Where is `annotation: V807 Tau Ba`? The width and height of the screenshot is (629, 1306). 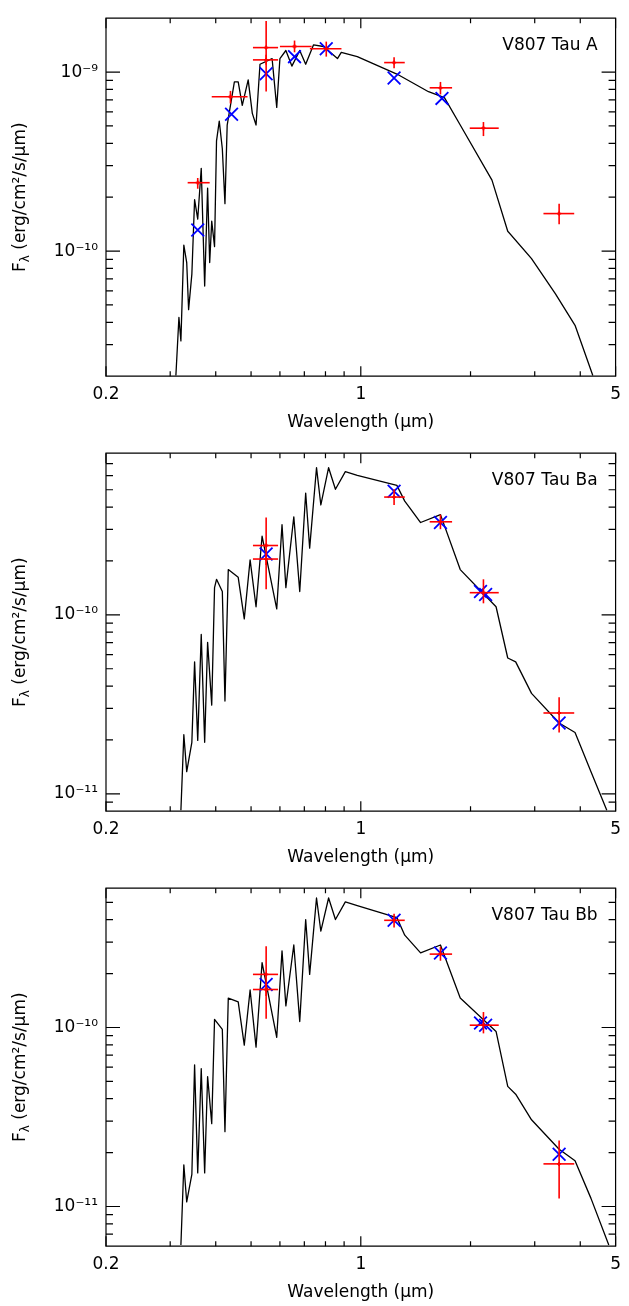 annotation: V807 Tau Ba is located at coordinates (544, 478).